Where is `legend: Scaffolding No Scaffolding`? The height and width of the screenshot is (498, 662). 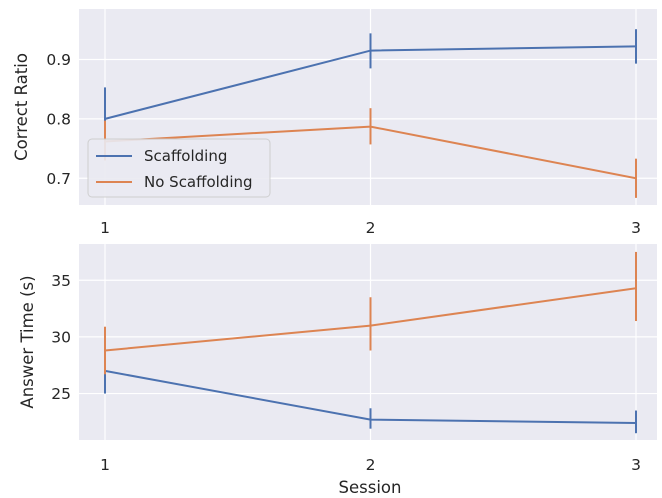
legend: Scaffolding No Scaffolding is located at coordinates (179, 168).